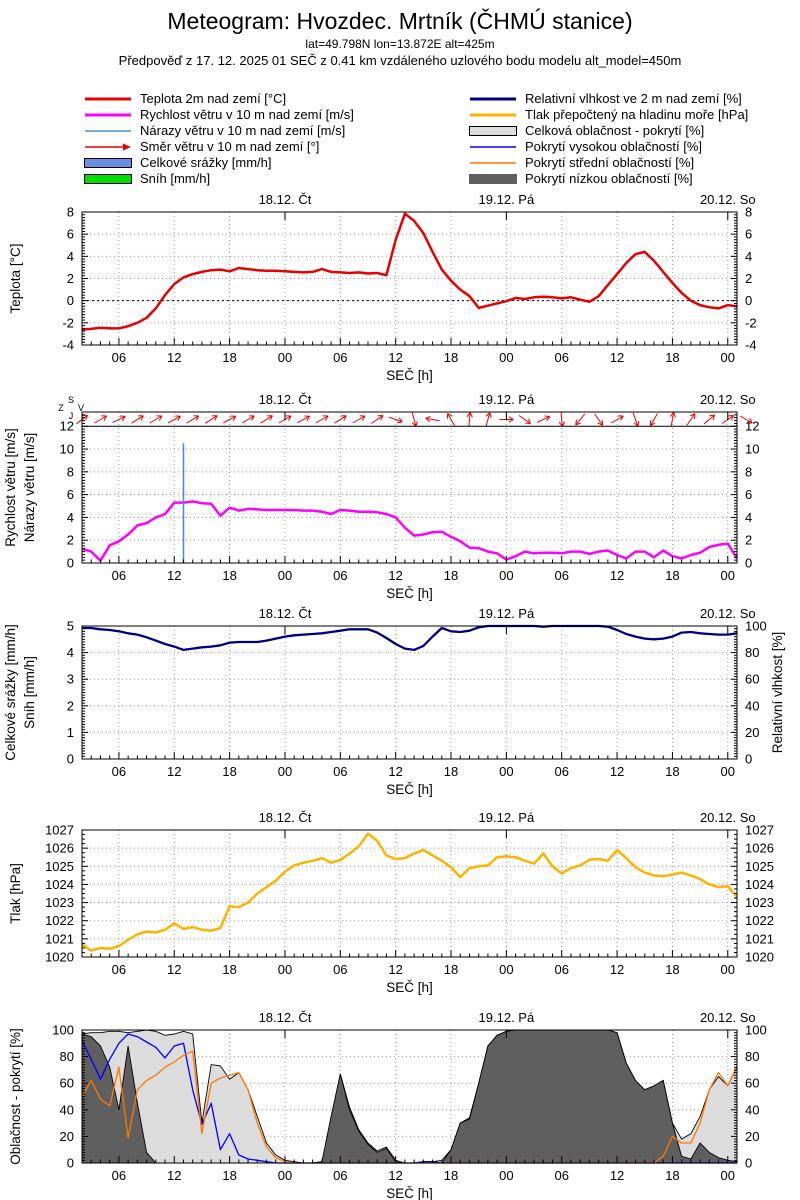 The width and height of the screenshot is (800, 1200). I want to click on compass-south: J, so click(71, 416).